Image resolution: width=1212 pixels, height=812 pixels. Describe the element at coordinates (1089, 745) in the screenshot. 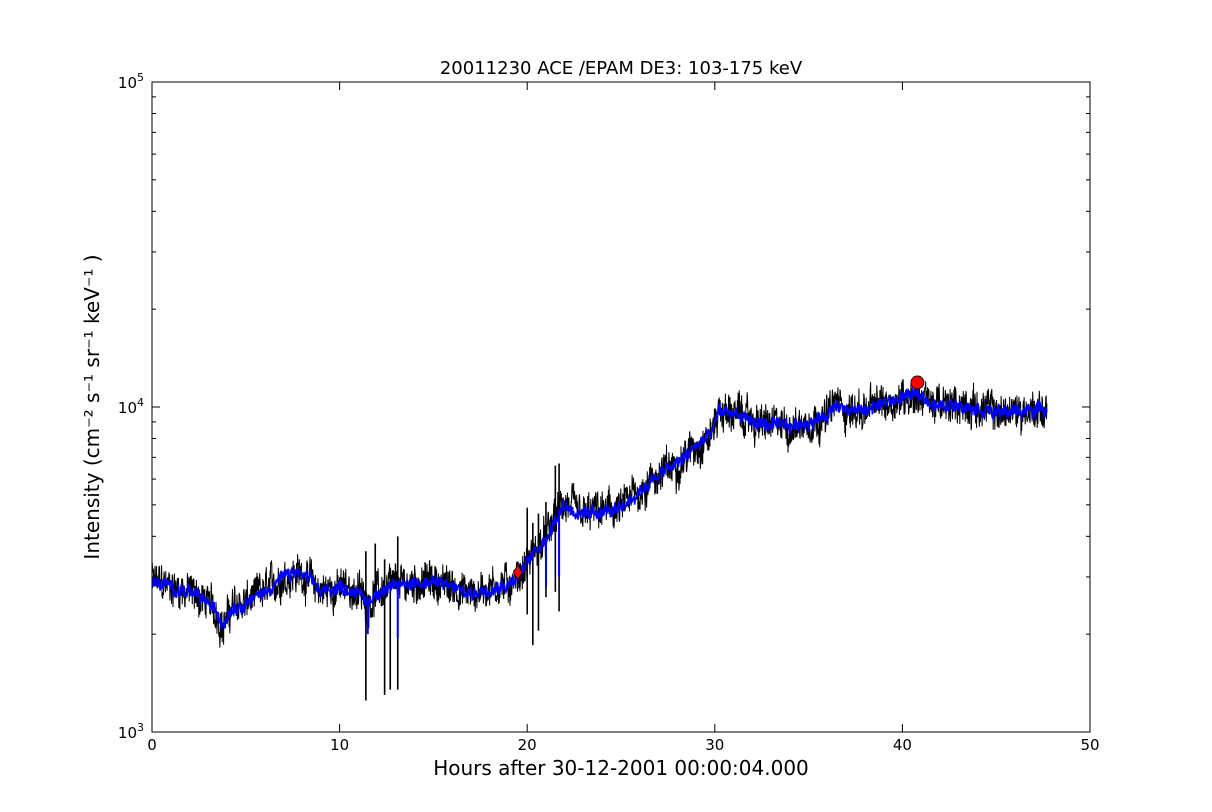

I see `x-tick-label: 50` at that location.